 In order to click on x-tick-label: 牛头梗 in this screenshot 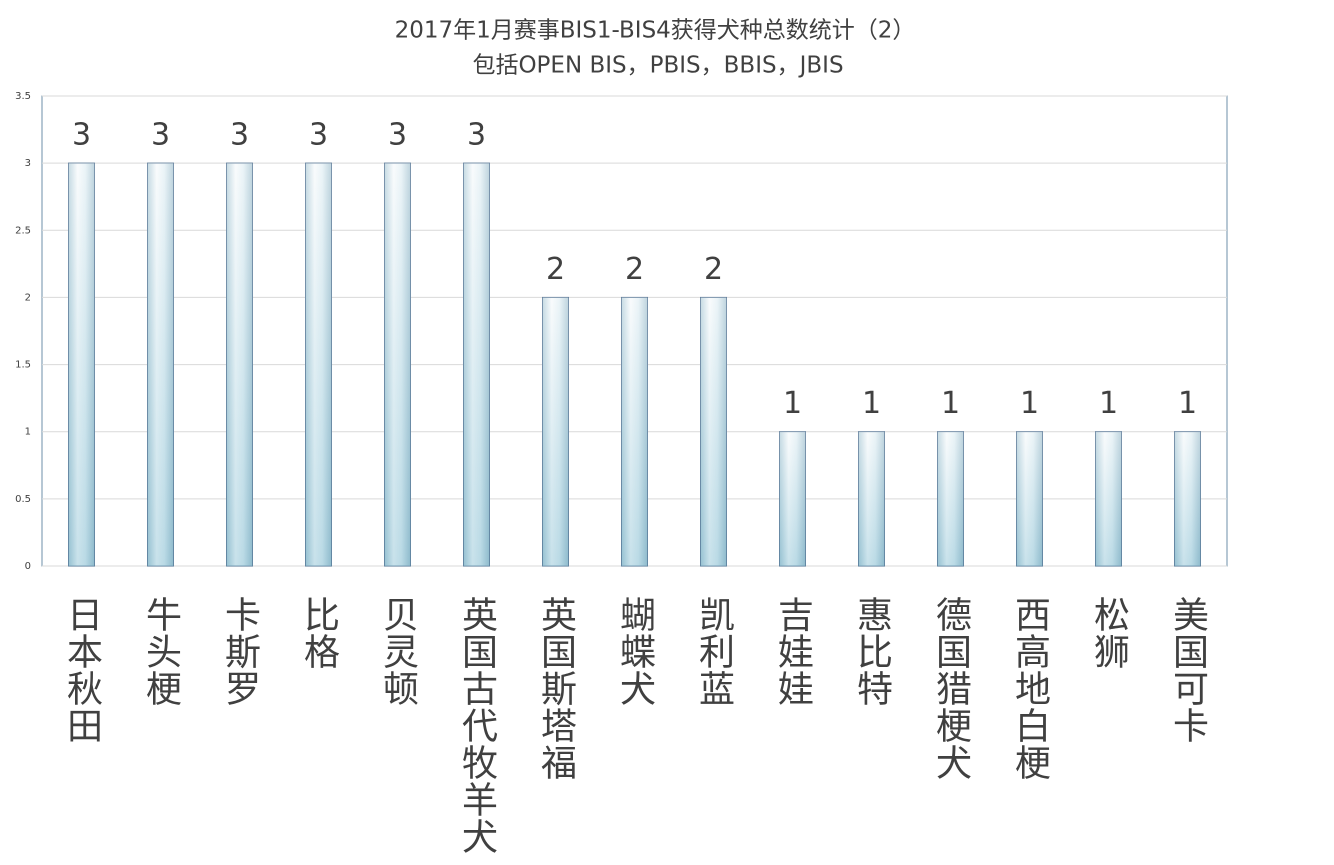, I will do `click(160, 651)`.